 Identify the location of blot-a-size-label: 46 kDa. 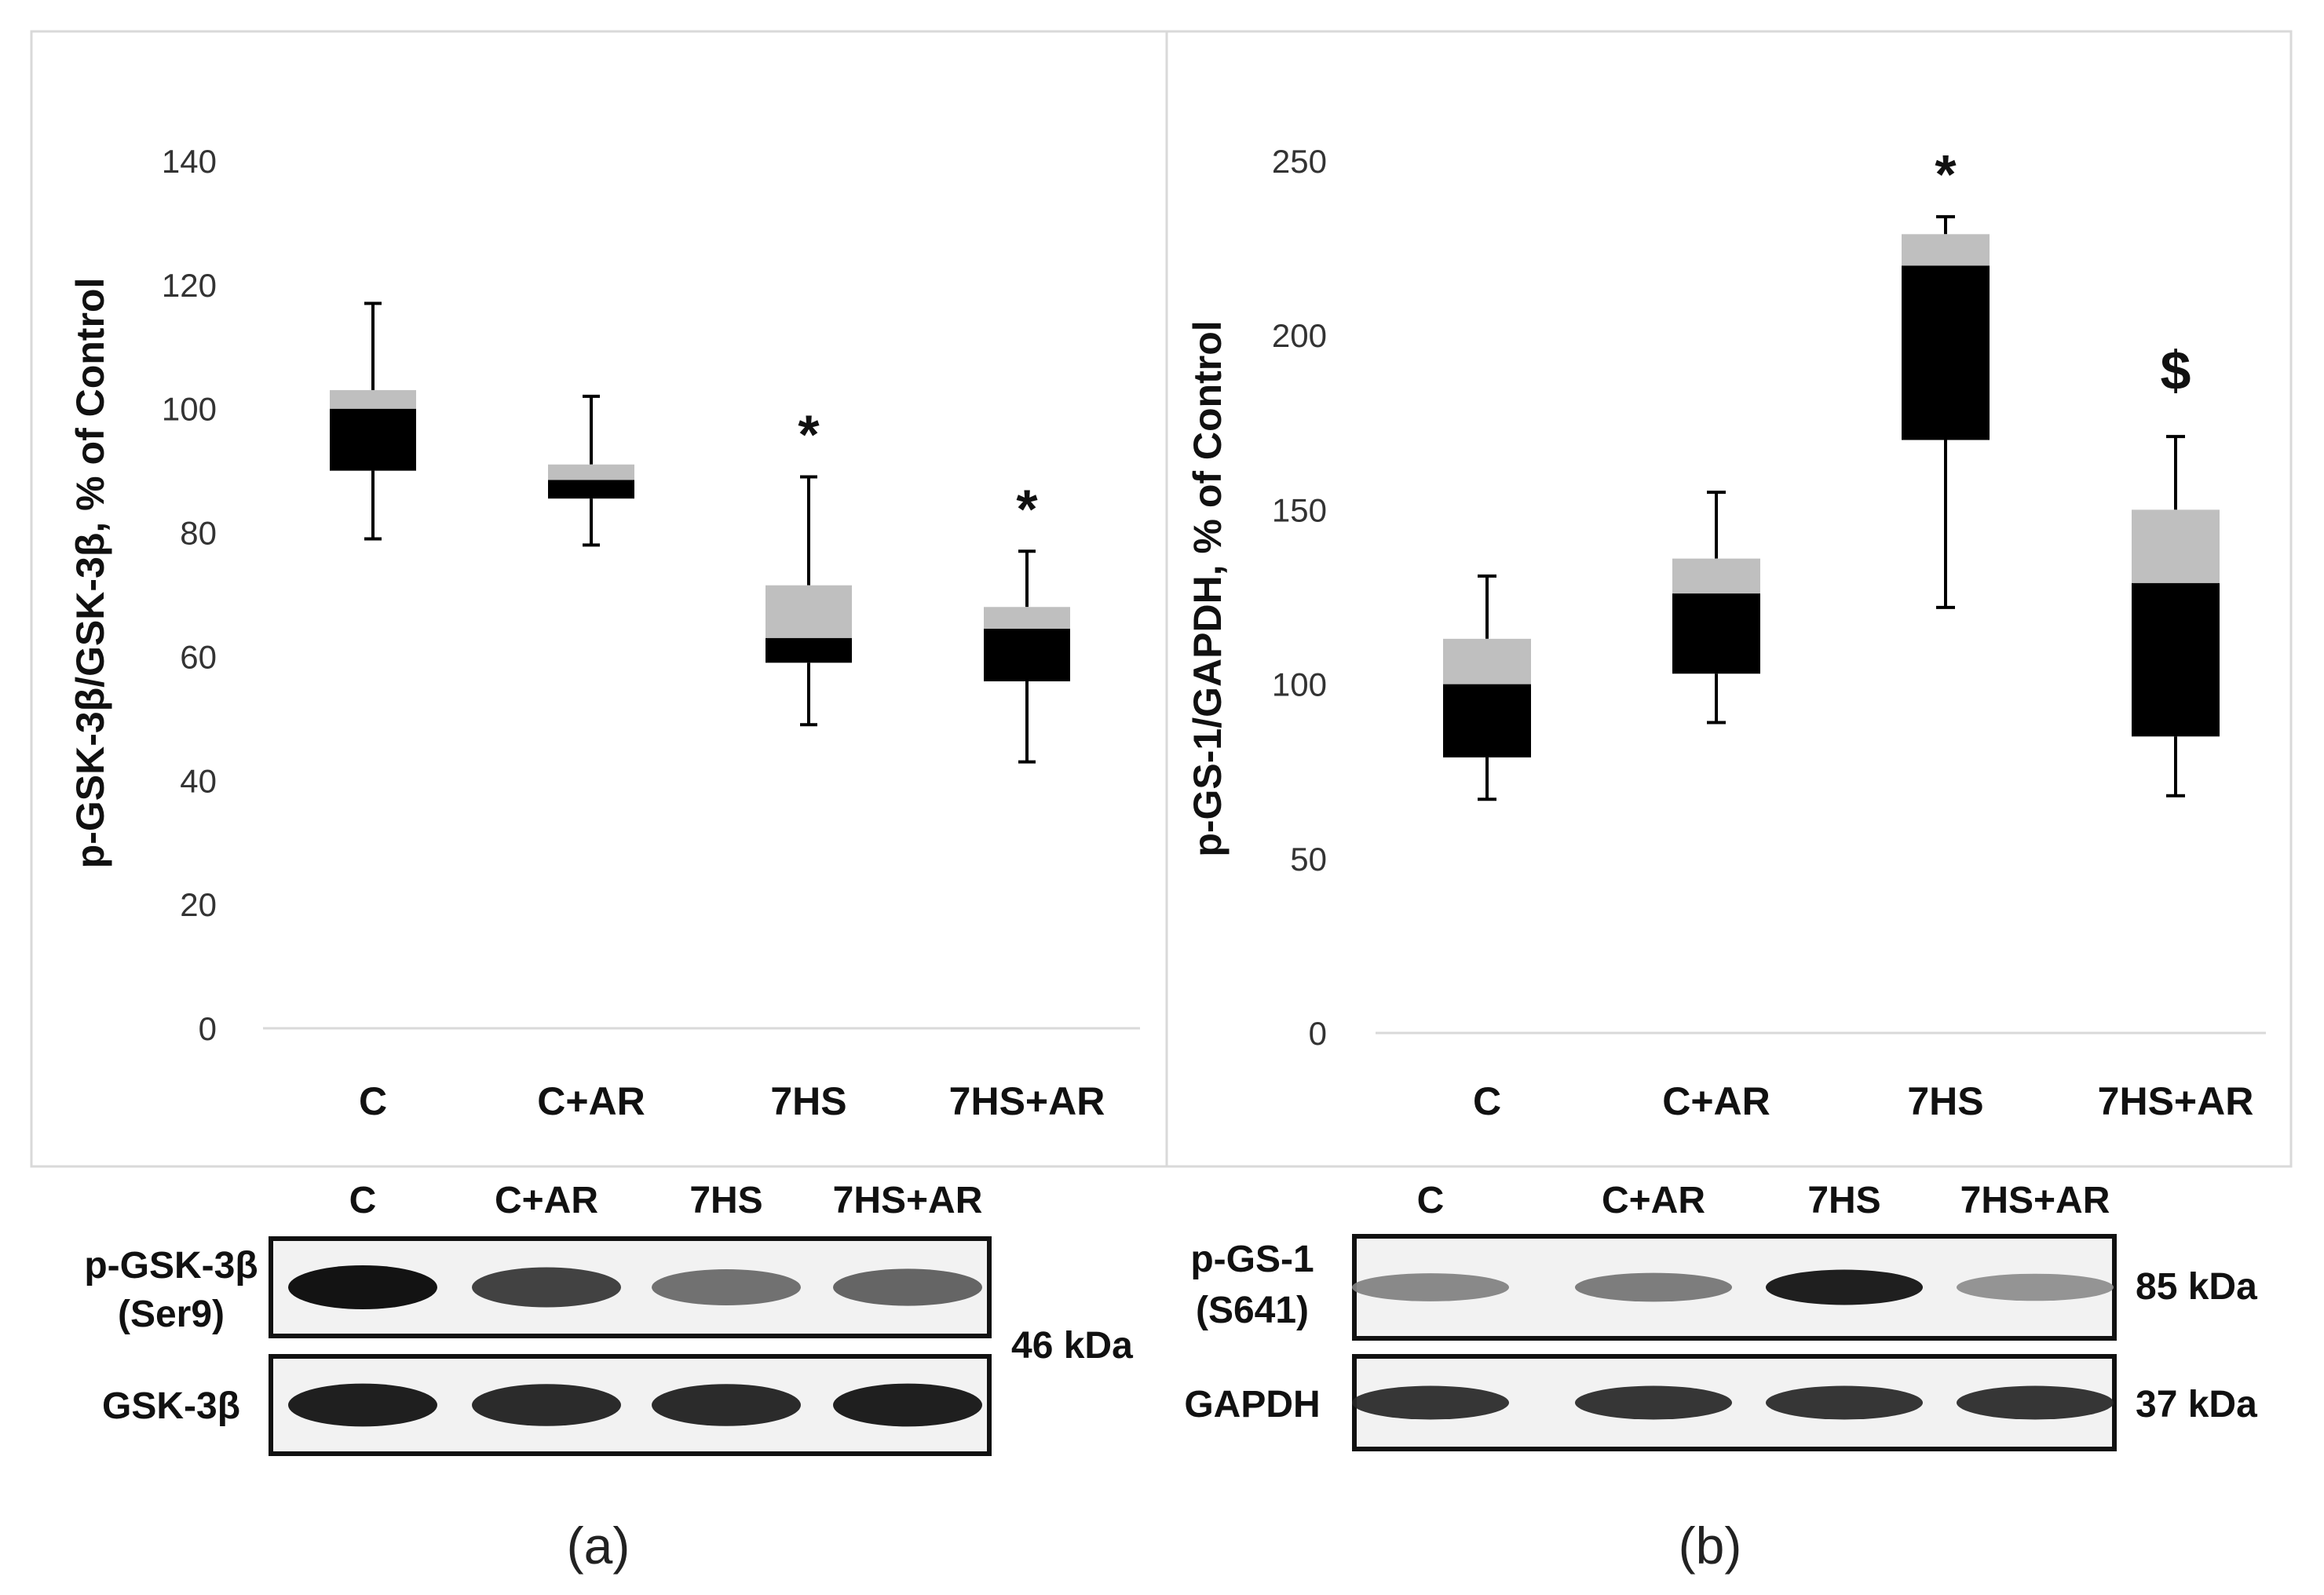
(1072, 1346).